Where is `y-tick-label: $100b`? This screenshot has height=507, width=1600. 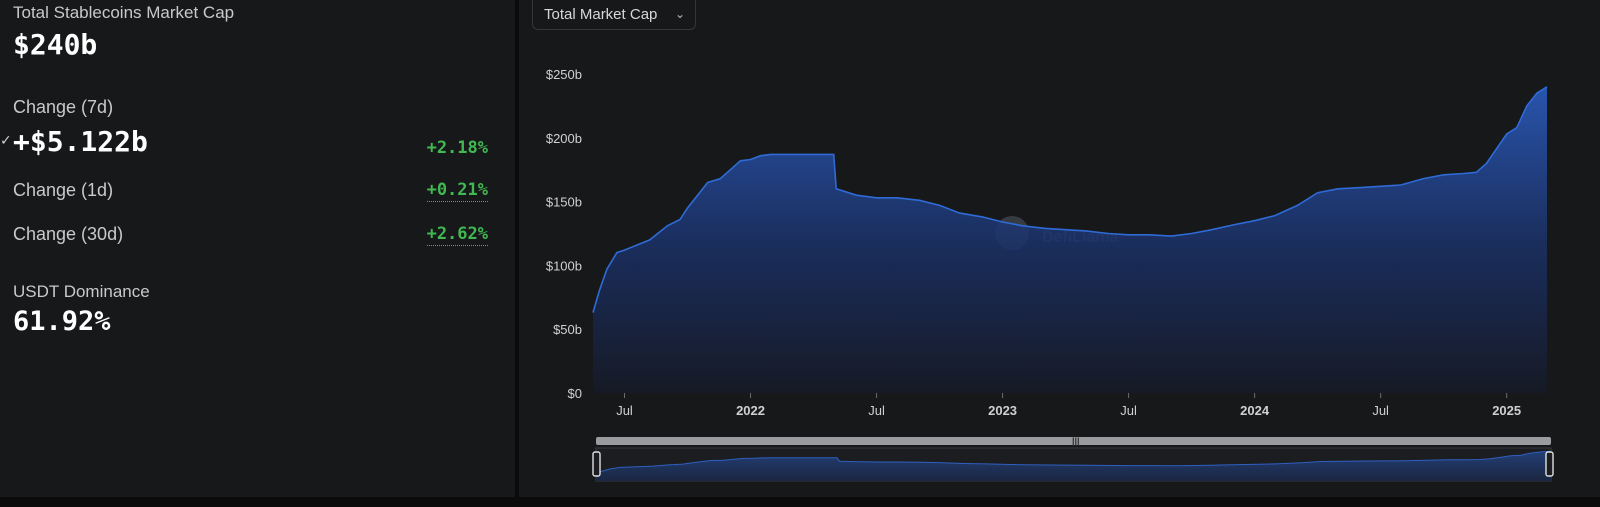
y-tick-label: $100b is located at coordinates (564, 265).